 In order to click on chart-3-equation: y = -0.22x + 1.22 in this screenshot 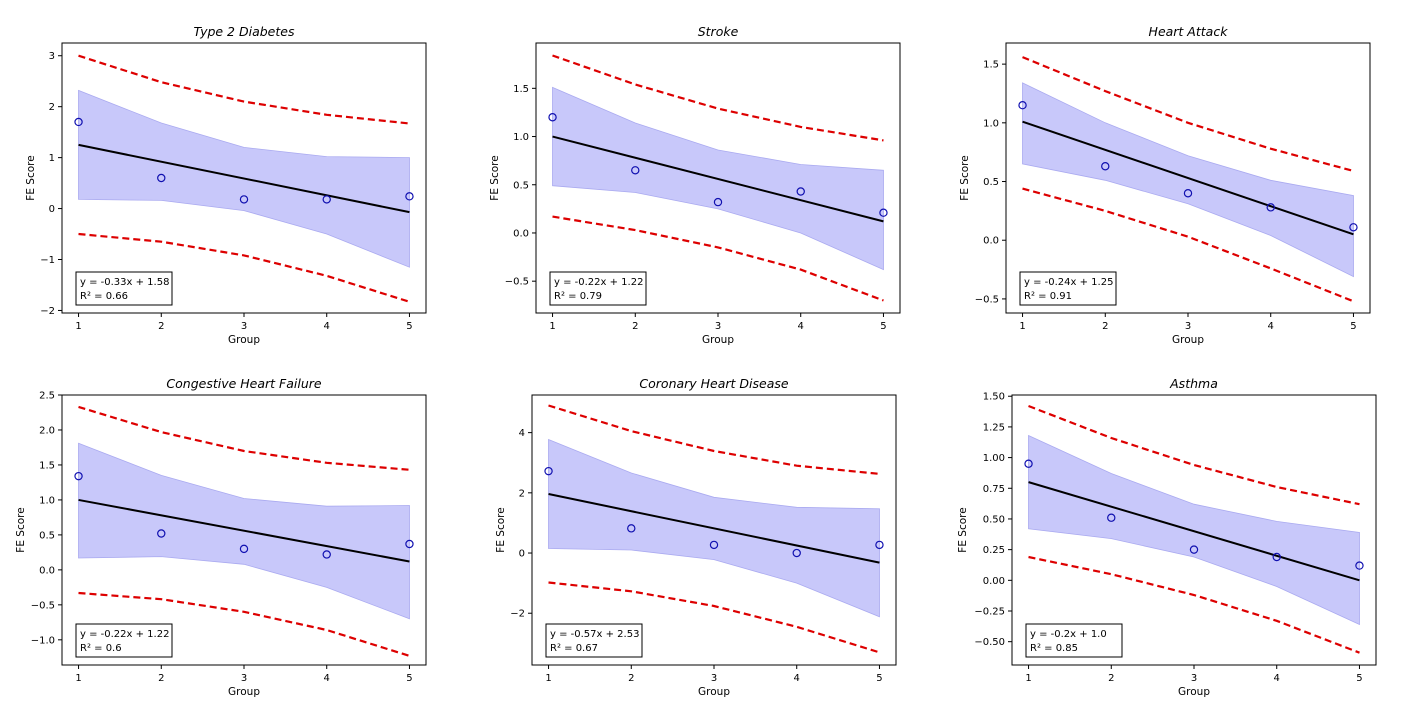, I will do `click(124, 634)`.